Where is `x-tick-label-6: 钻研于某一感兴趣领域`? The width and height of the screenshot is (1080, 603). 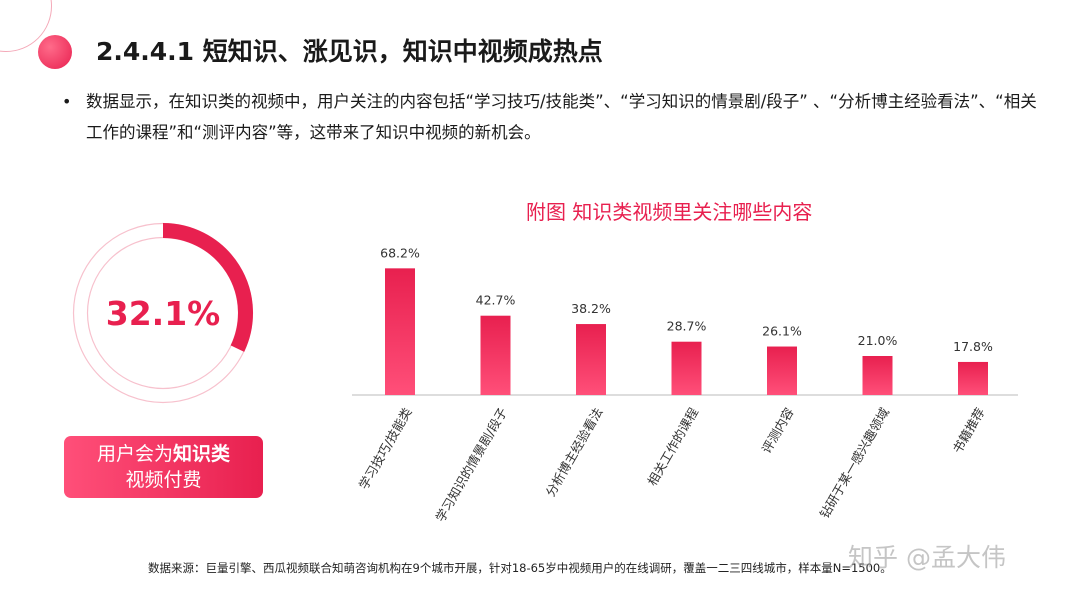 x-tick-label-6: 钻研于某一感兴趣领域 is located at coordinates (854, 463).